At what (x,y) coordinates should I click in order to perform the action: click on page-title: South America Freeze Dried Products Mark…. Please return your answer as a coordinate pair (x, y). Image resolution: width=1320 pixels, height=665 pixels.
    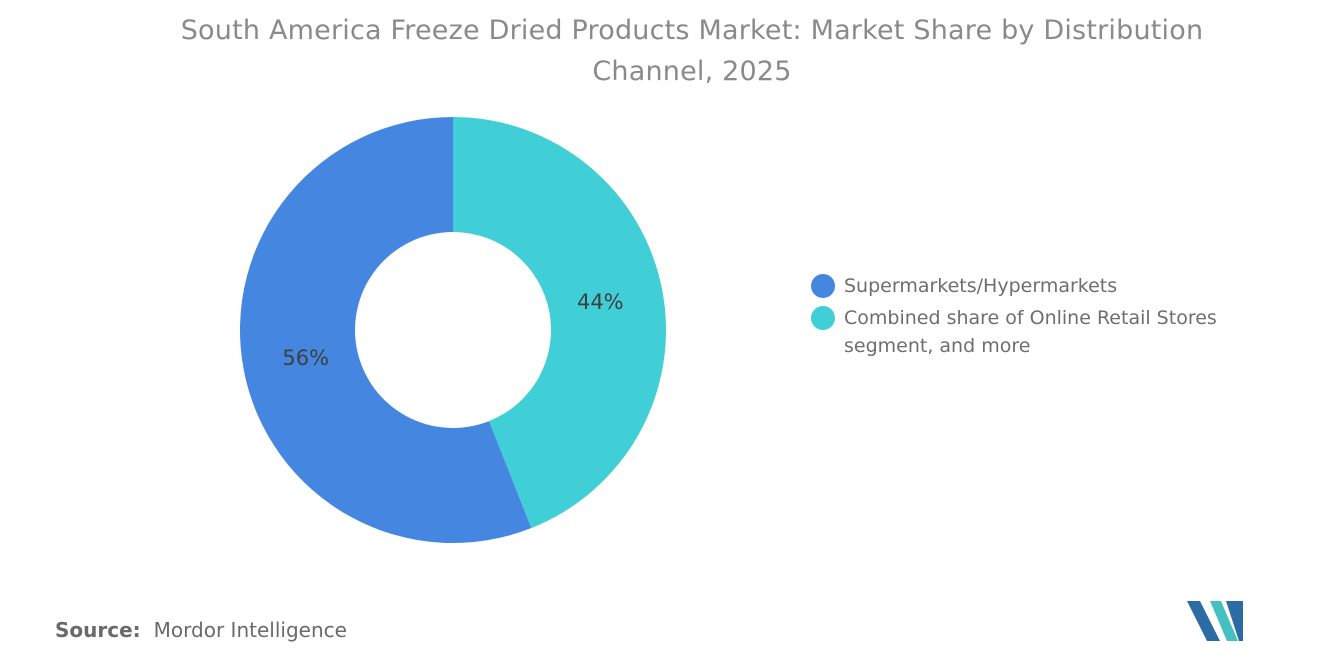
    Looking at the image, I should click on (692, 51).